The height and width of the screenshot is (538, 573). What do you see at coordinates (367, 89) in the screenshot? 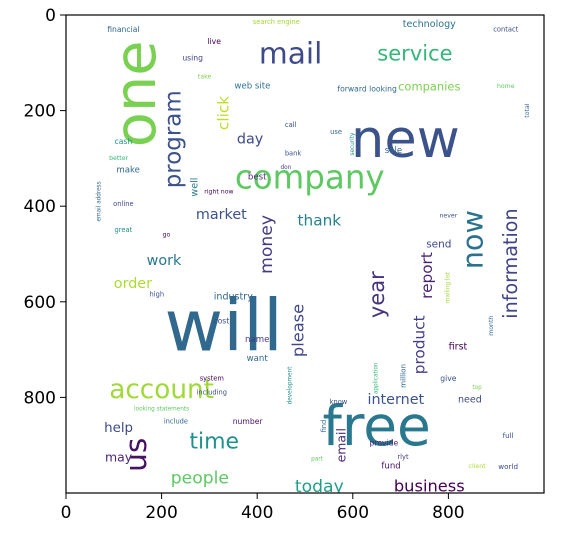
I see `word-forward-looking: forward looking` at bounding box center [367, 89].